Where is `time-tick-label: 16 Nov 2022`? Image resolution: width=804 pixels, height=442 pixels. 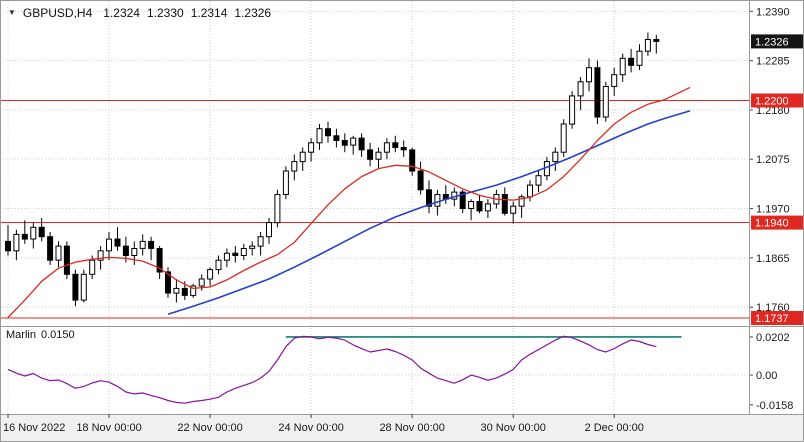
time-tick-label: 16 Nov 2022 is located at coordinates (34, 428).